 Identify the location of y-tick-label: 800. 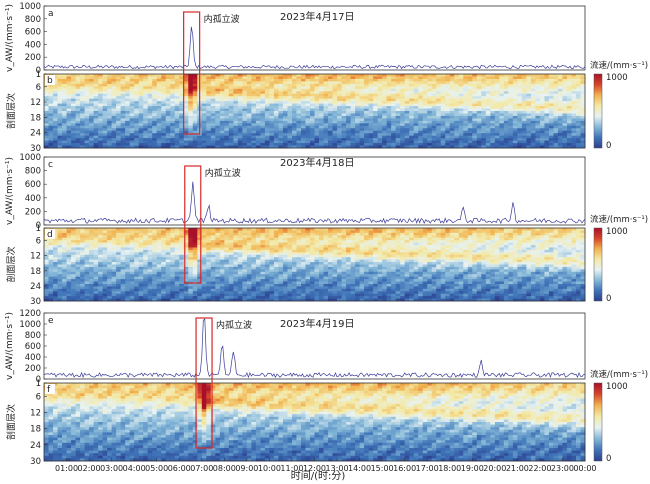
(33, 172).